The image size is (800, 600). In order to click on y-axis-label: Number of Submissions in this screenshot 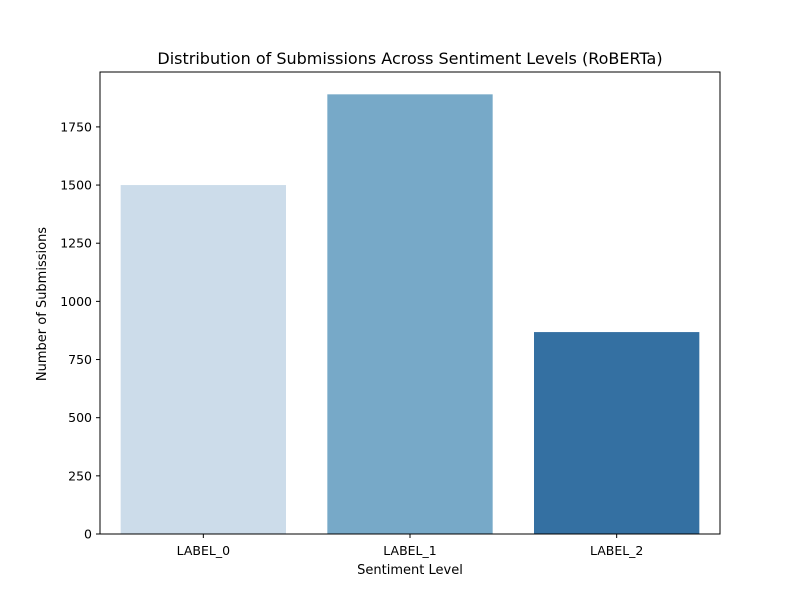, I will do `click(42, 304)`.